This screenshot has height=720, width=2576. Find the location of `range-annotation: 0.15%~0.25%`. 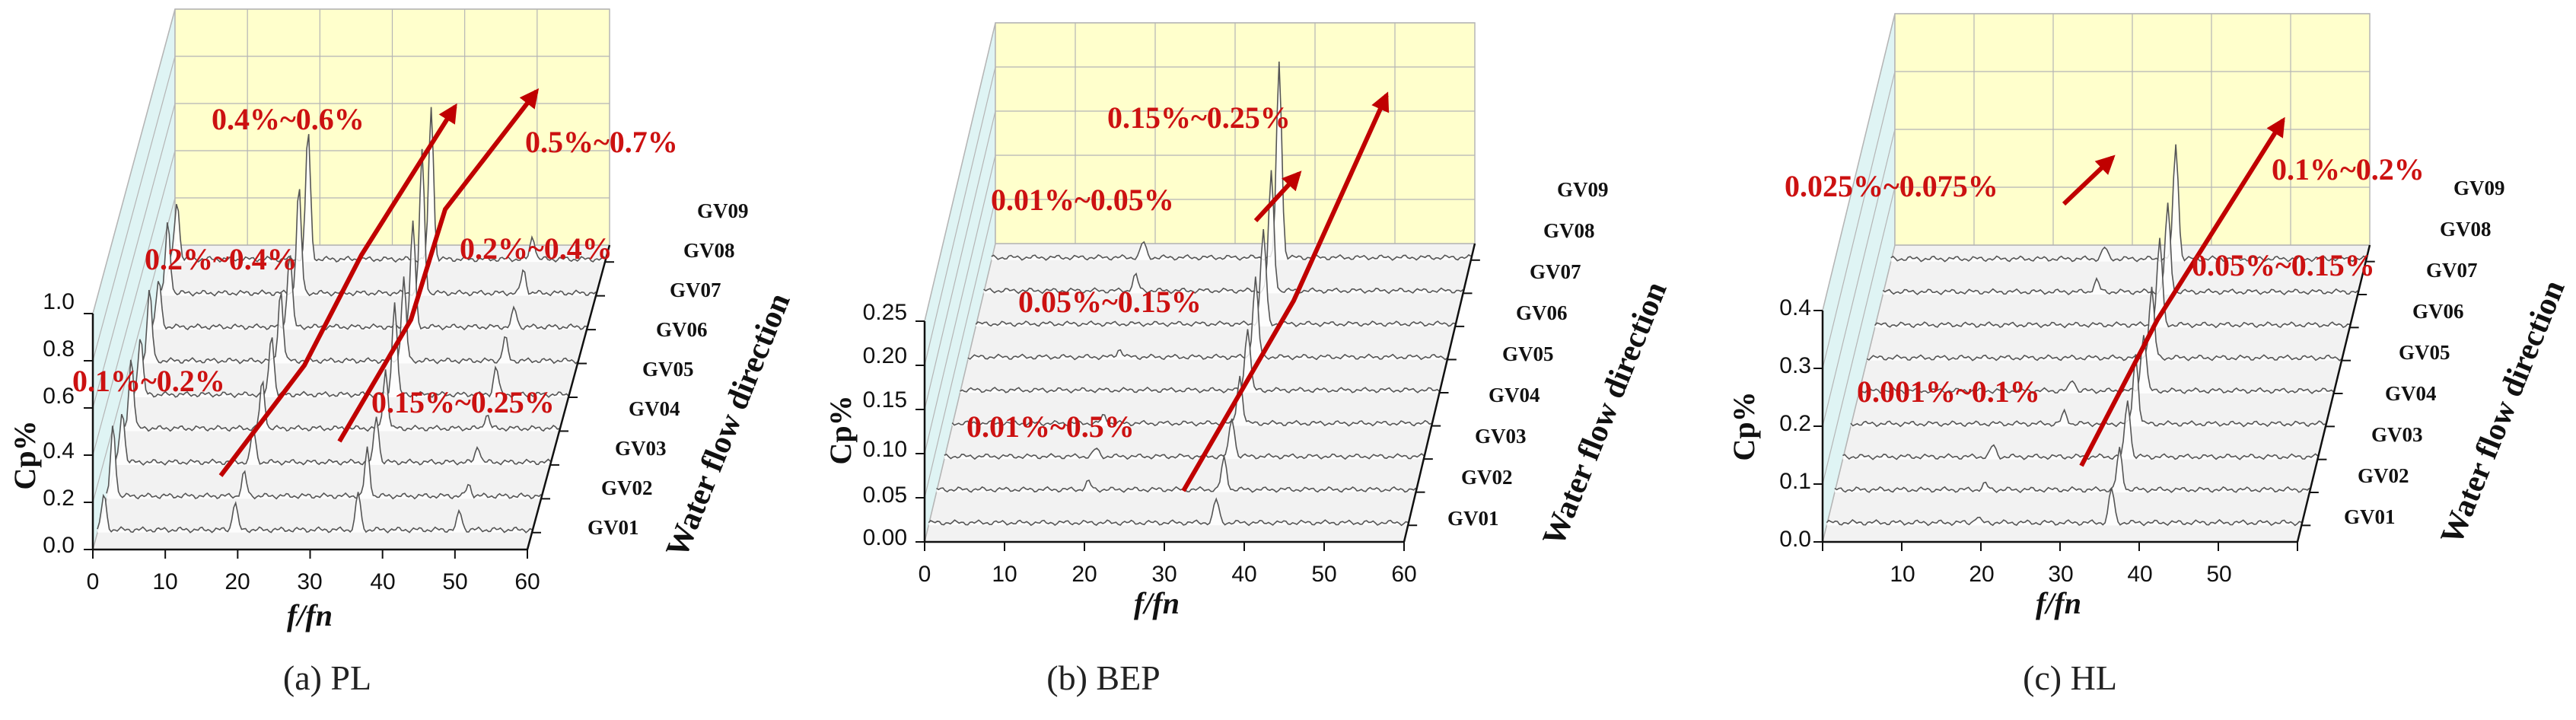

range-annotation: 0.15%~0.25% is located at coordinates (463, 402).